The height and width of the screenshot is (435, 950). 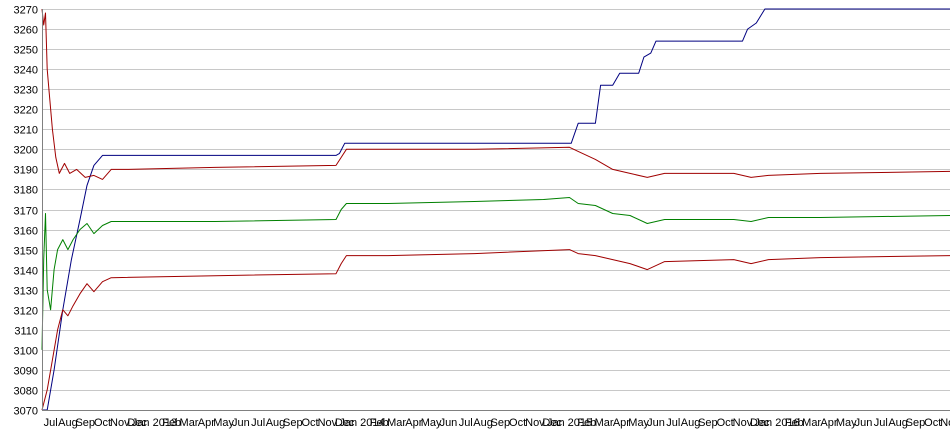 I want to click on y-tick-label: 3250, so click(x=26, y=51).